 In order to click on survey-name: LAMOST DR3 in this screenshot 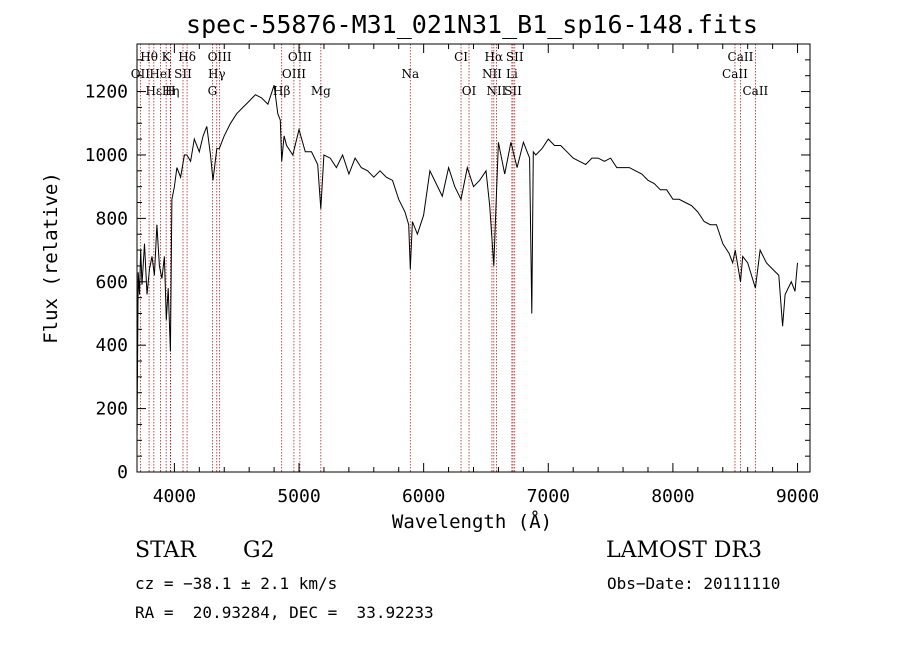, I will do `click(684, 550)`.